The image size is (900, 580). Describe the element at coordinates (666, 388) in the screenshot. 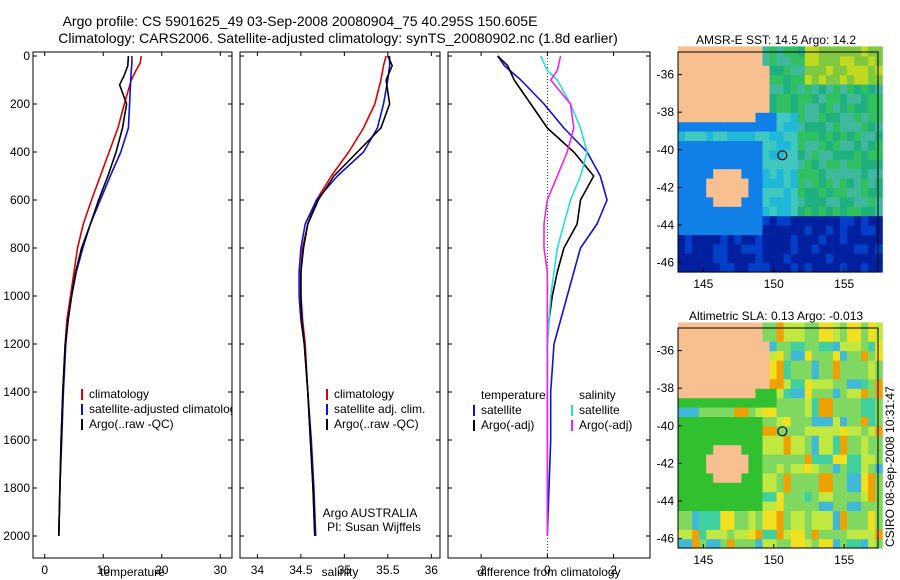

I see `y-tick-label: -38` at that location.